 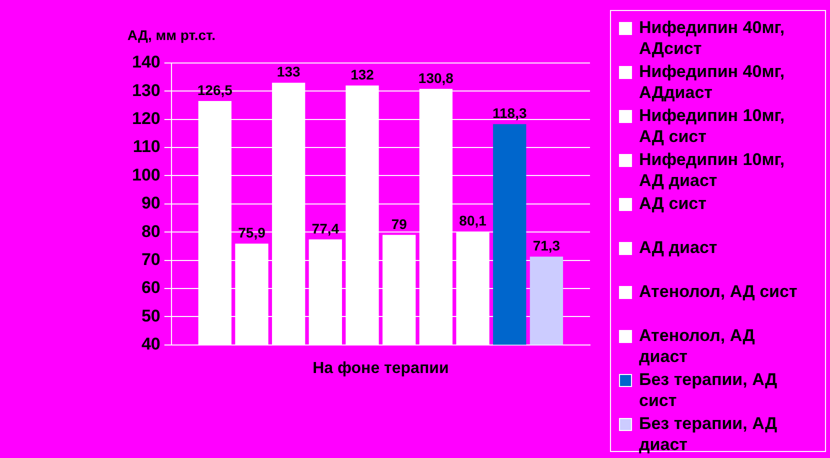 I want to click on y-tick-label: 60, so click(x=150, y=288).